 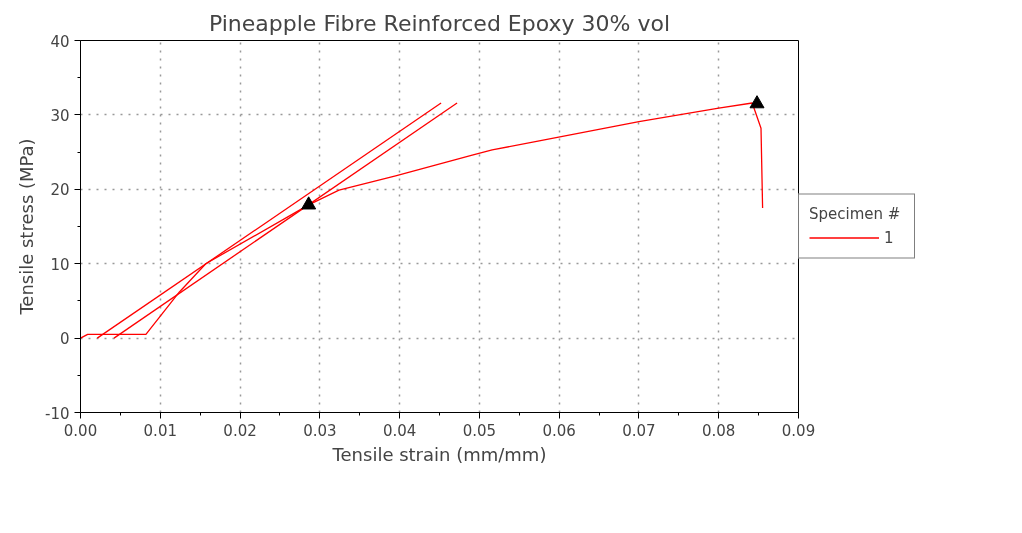 I want to click on x-tick-label: 0.09, so click(x=798, y=430).